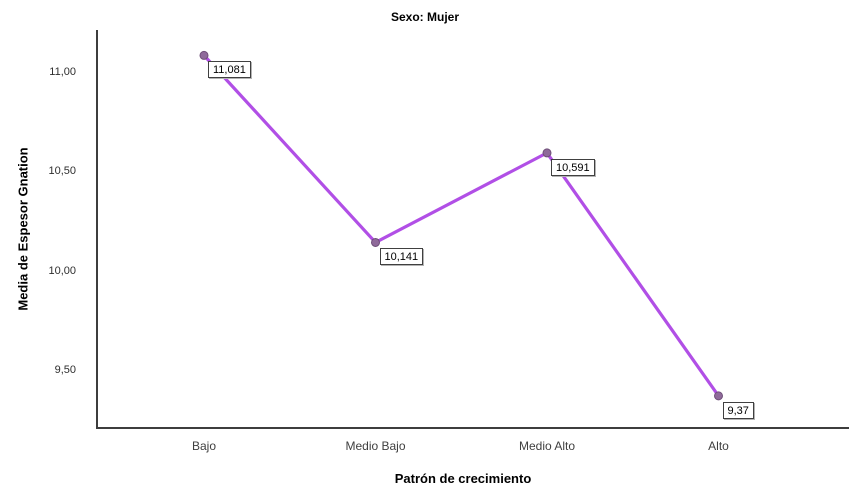  Describe the element at coordinates (738, 410) in the screenshot. I see `data-point-label: 9,37` at that location.